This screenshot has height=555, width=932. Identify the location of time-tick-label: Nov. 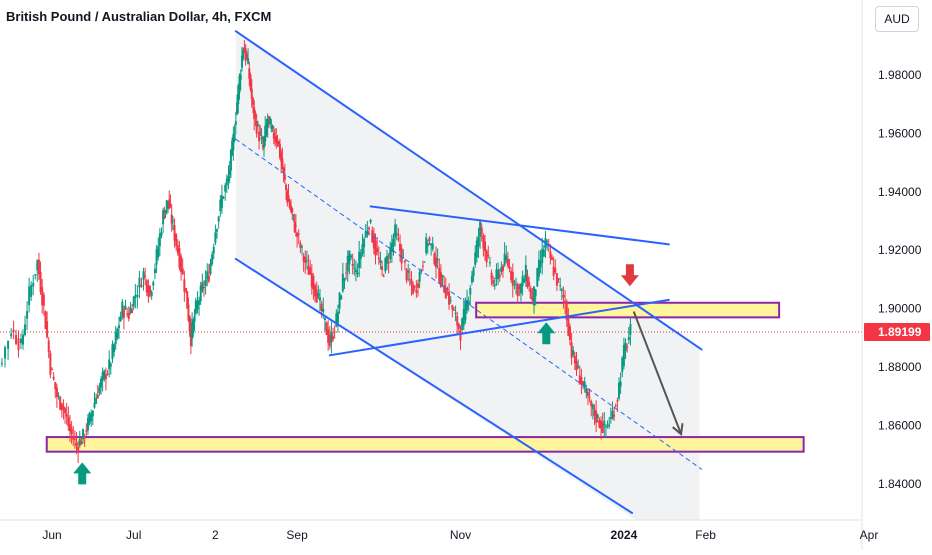
(460, 535).